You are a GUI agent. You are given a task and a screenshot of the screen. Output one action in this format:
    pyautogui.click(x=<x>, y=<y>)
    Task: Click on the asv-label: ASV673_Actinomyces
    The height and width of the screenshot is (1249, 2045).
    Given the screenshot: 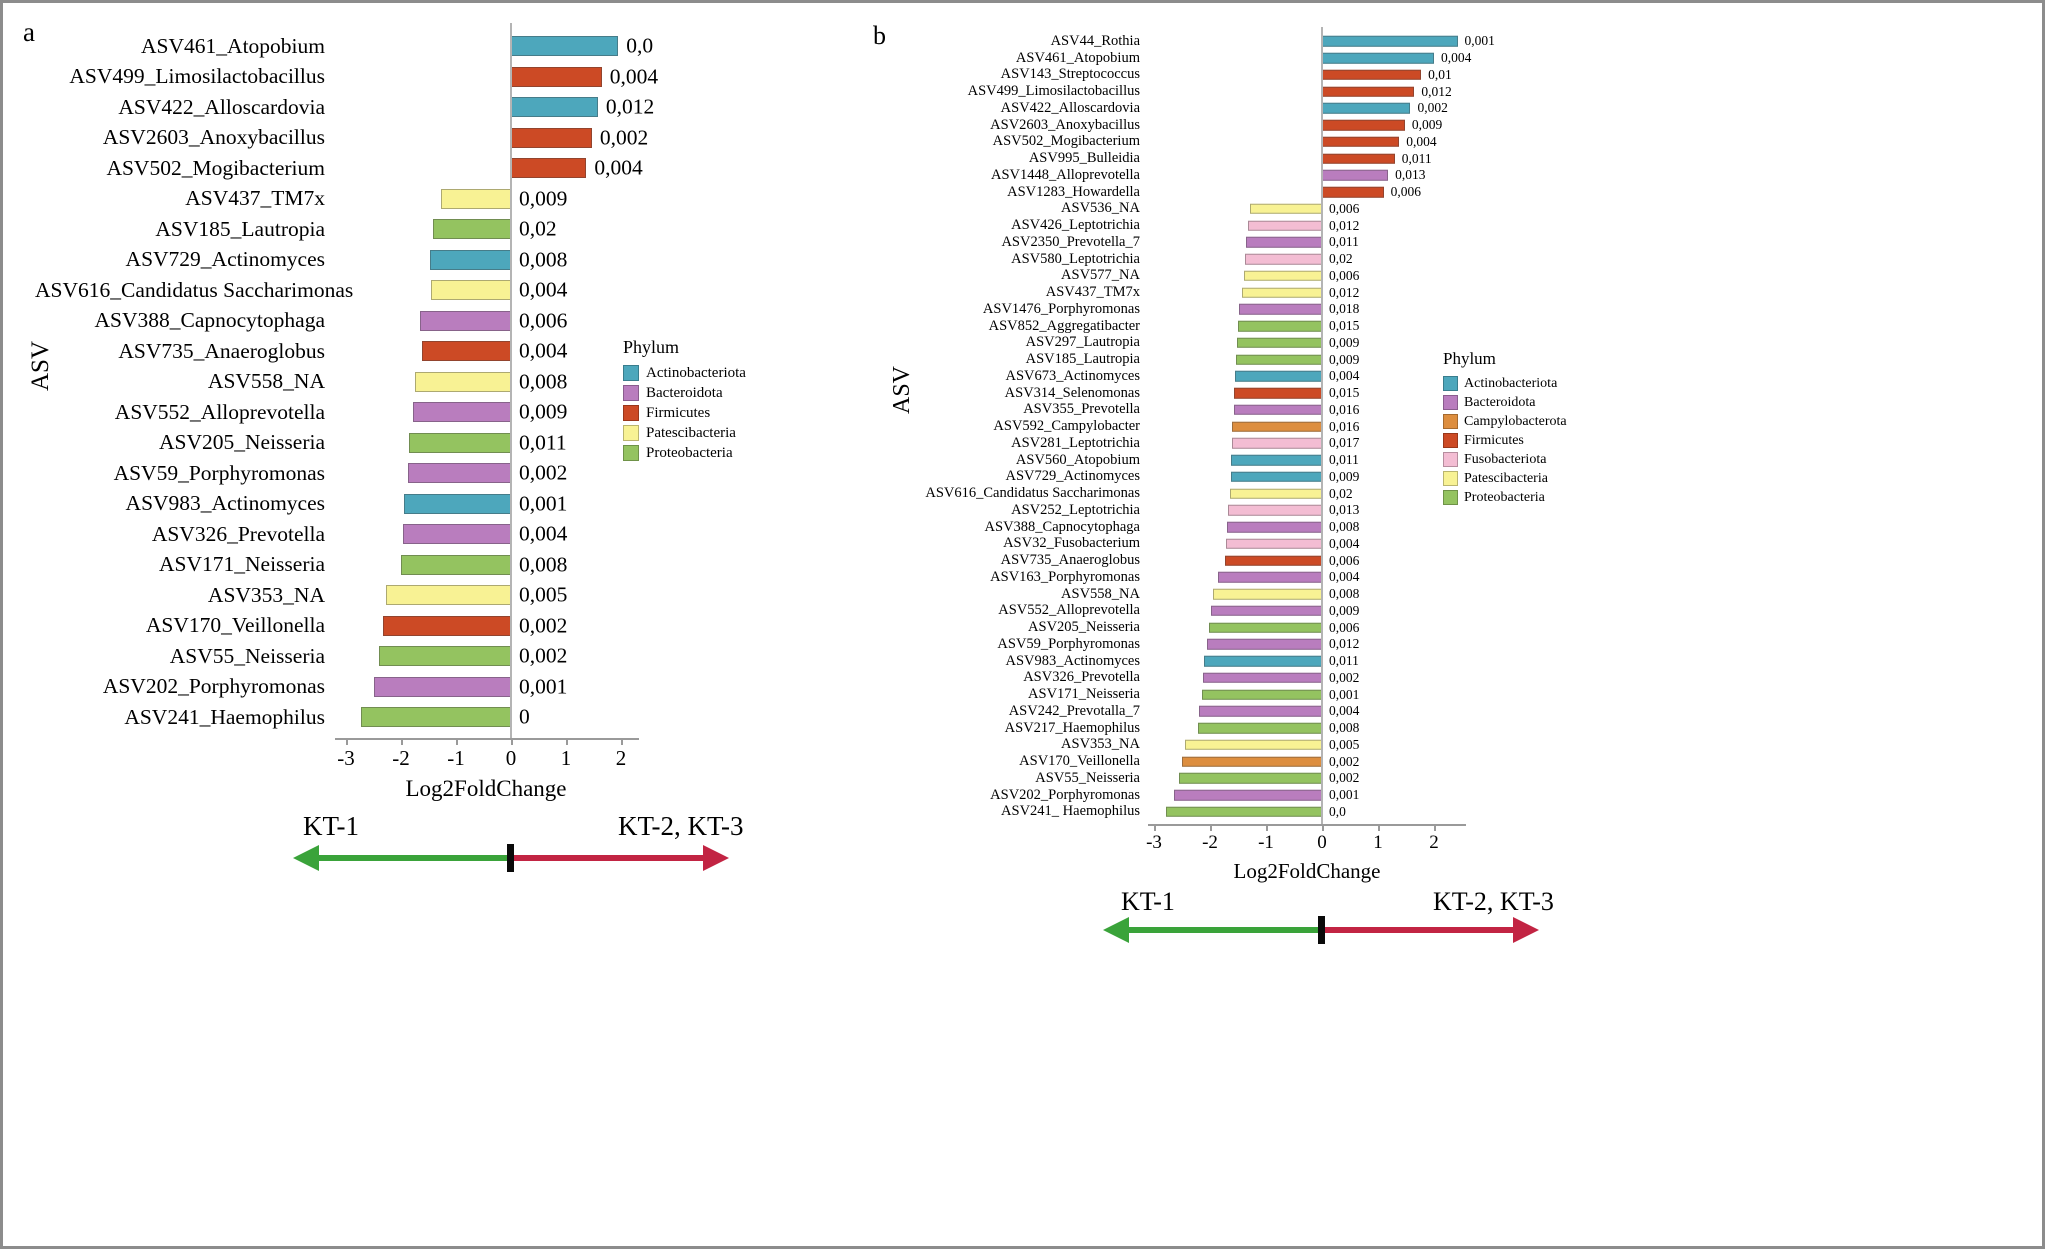 What is the action you would take?
    pyautogui.click(x=1072, y=375)
    